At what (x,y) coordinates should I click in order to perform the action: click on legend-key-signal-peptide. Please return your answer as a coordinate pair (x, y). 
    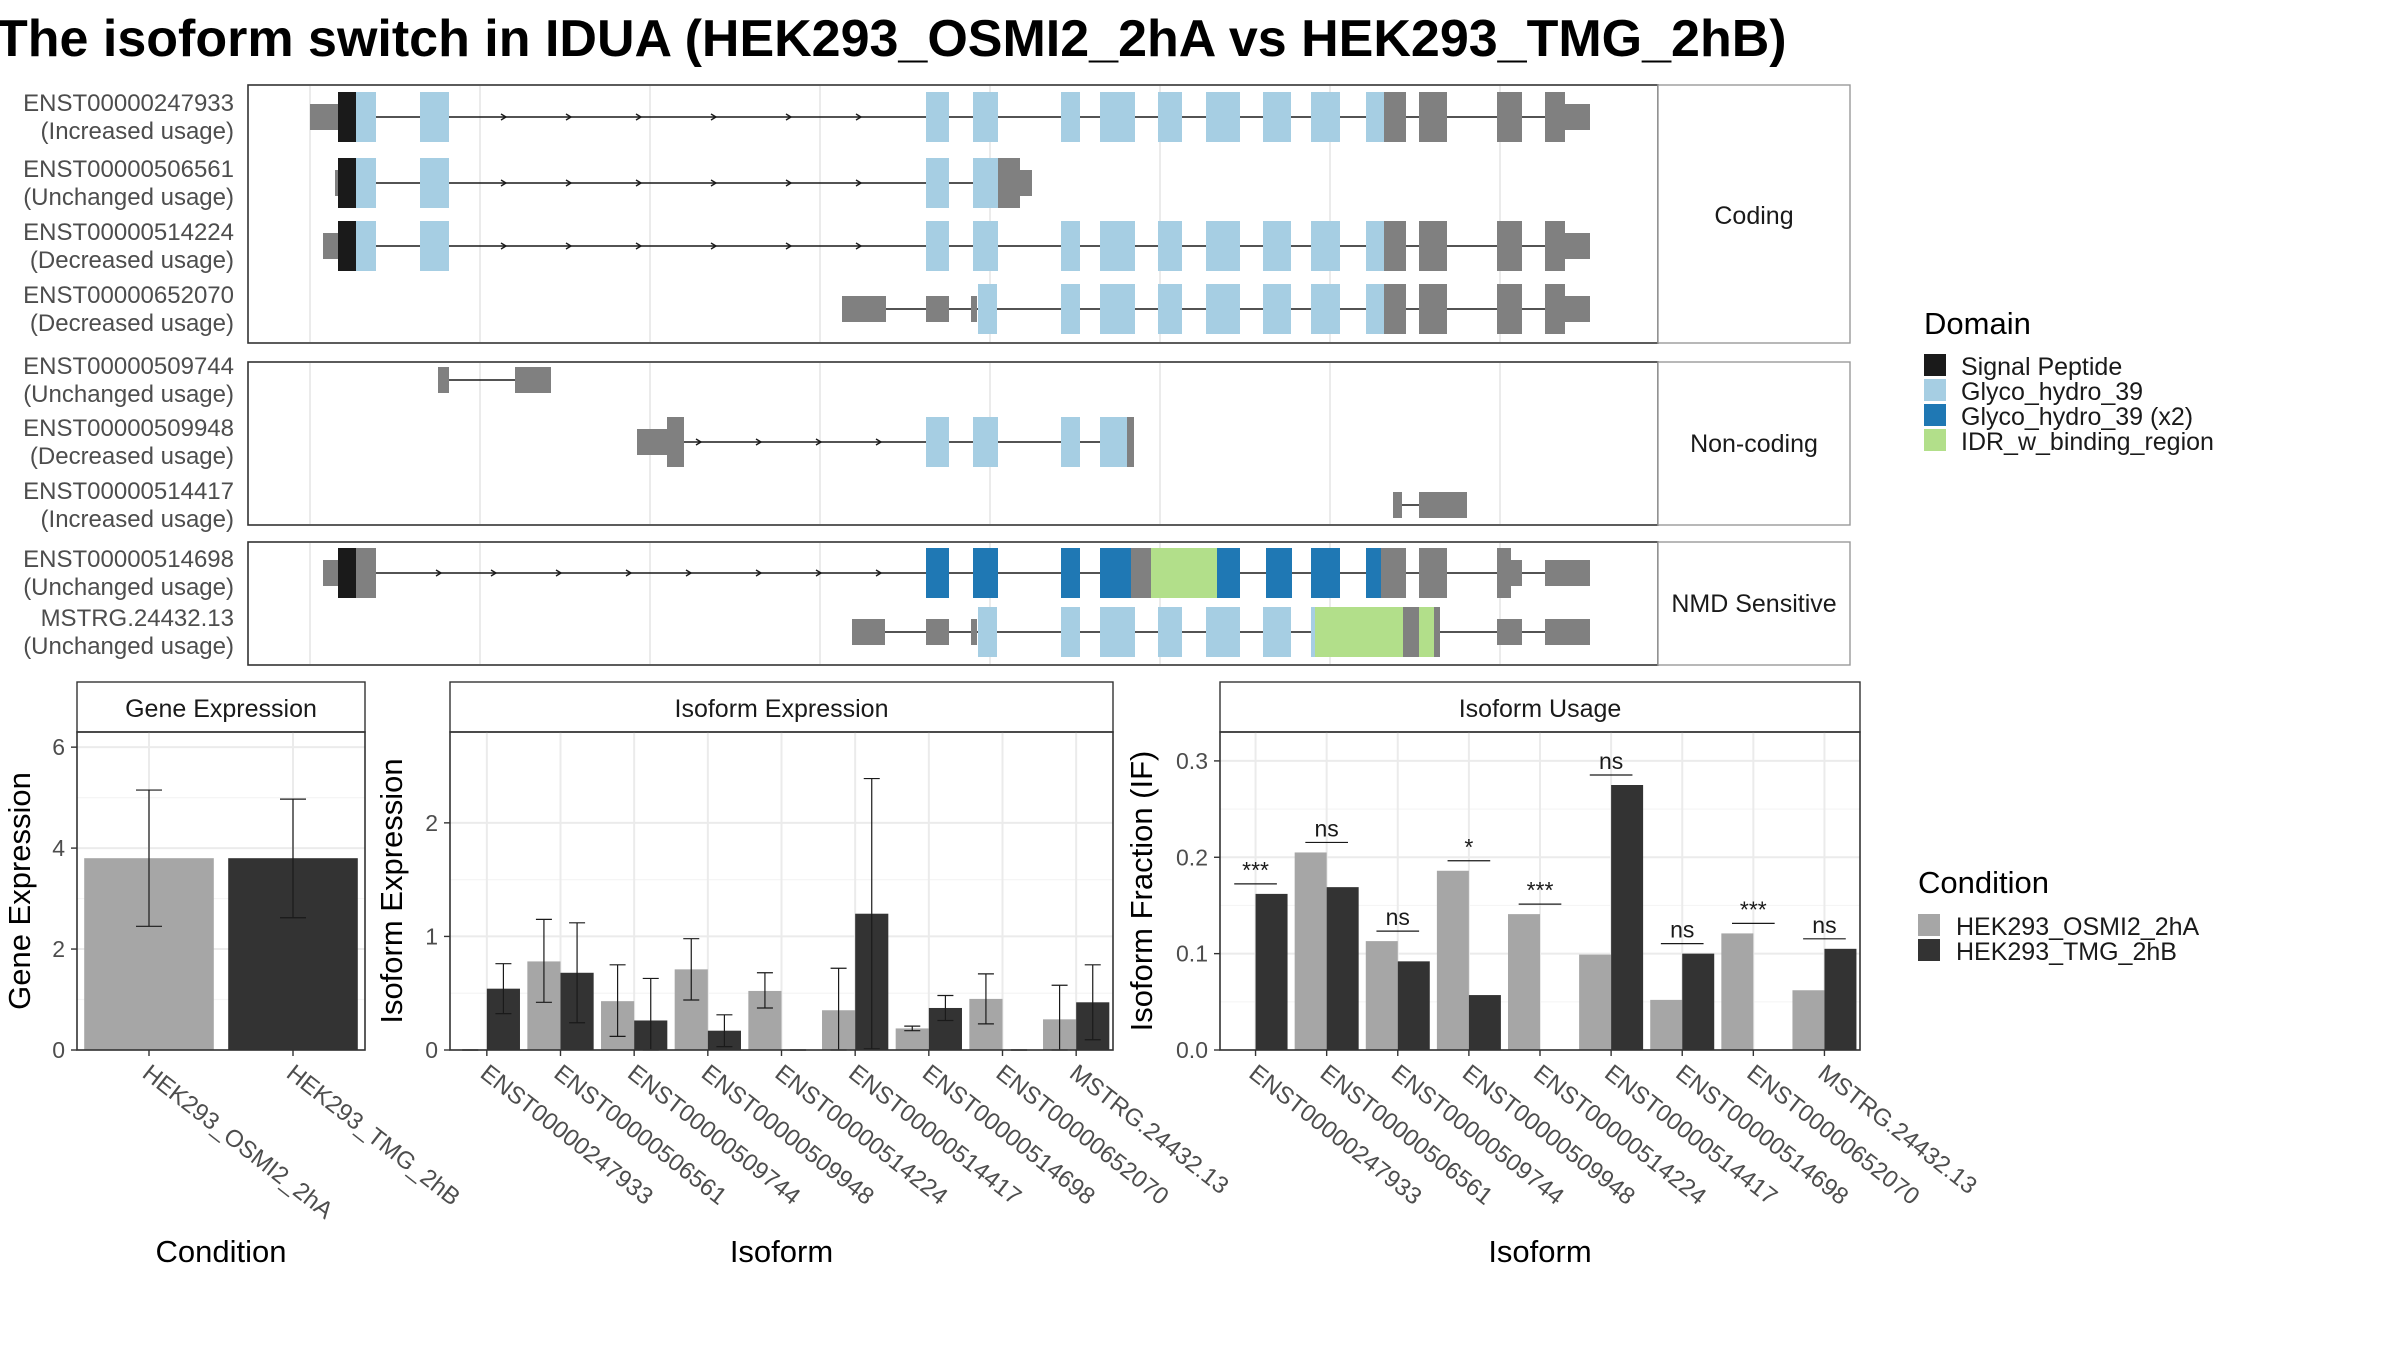
    Looking at the image, I should click on (1935, 365).